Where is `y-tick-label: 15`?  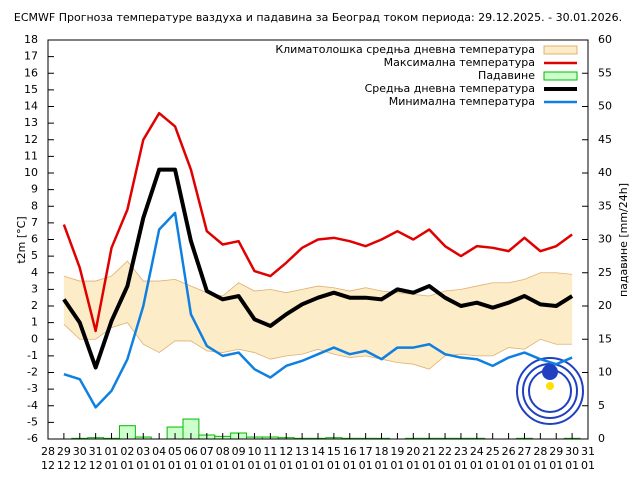
y-tick-label: 15 is located at coordinates (31, 89).